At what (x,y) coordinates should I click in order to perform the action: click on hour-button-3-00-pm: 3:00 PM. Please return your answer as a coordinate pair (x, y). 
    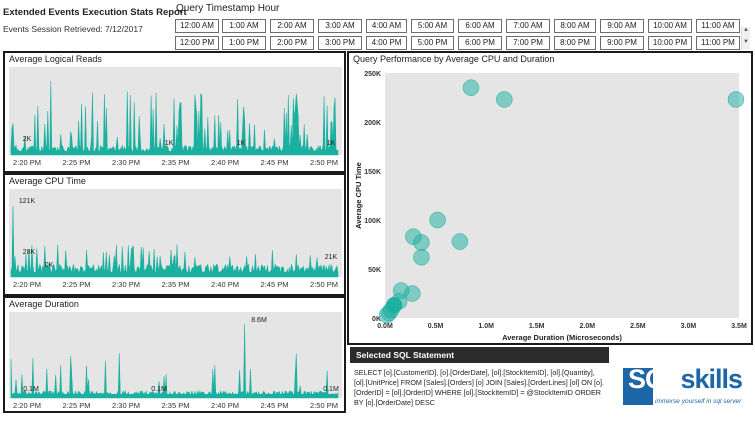
    Looking at the image, I should click on (340, 43).